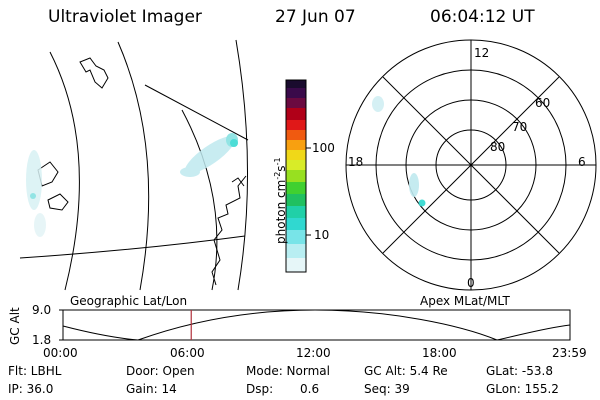 This screenshot has width=600, height=400. I want to click on altitude-curve, so click(316, 325).